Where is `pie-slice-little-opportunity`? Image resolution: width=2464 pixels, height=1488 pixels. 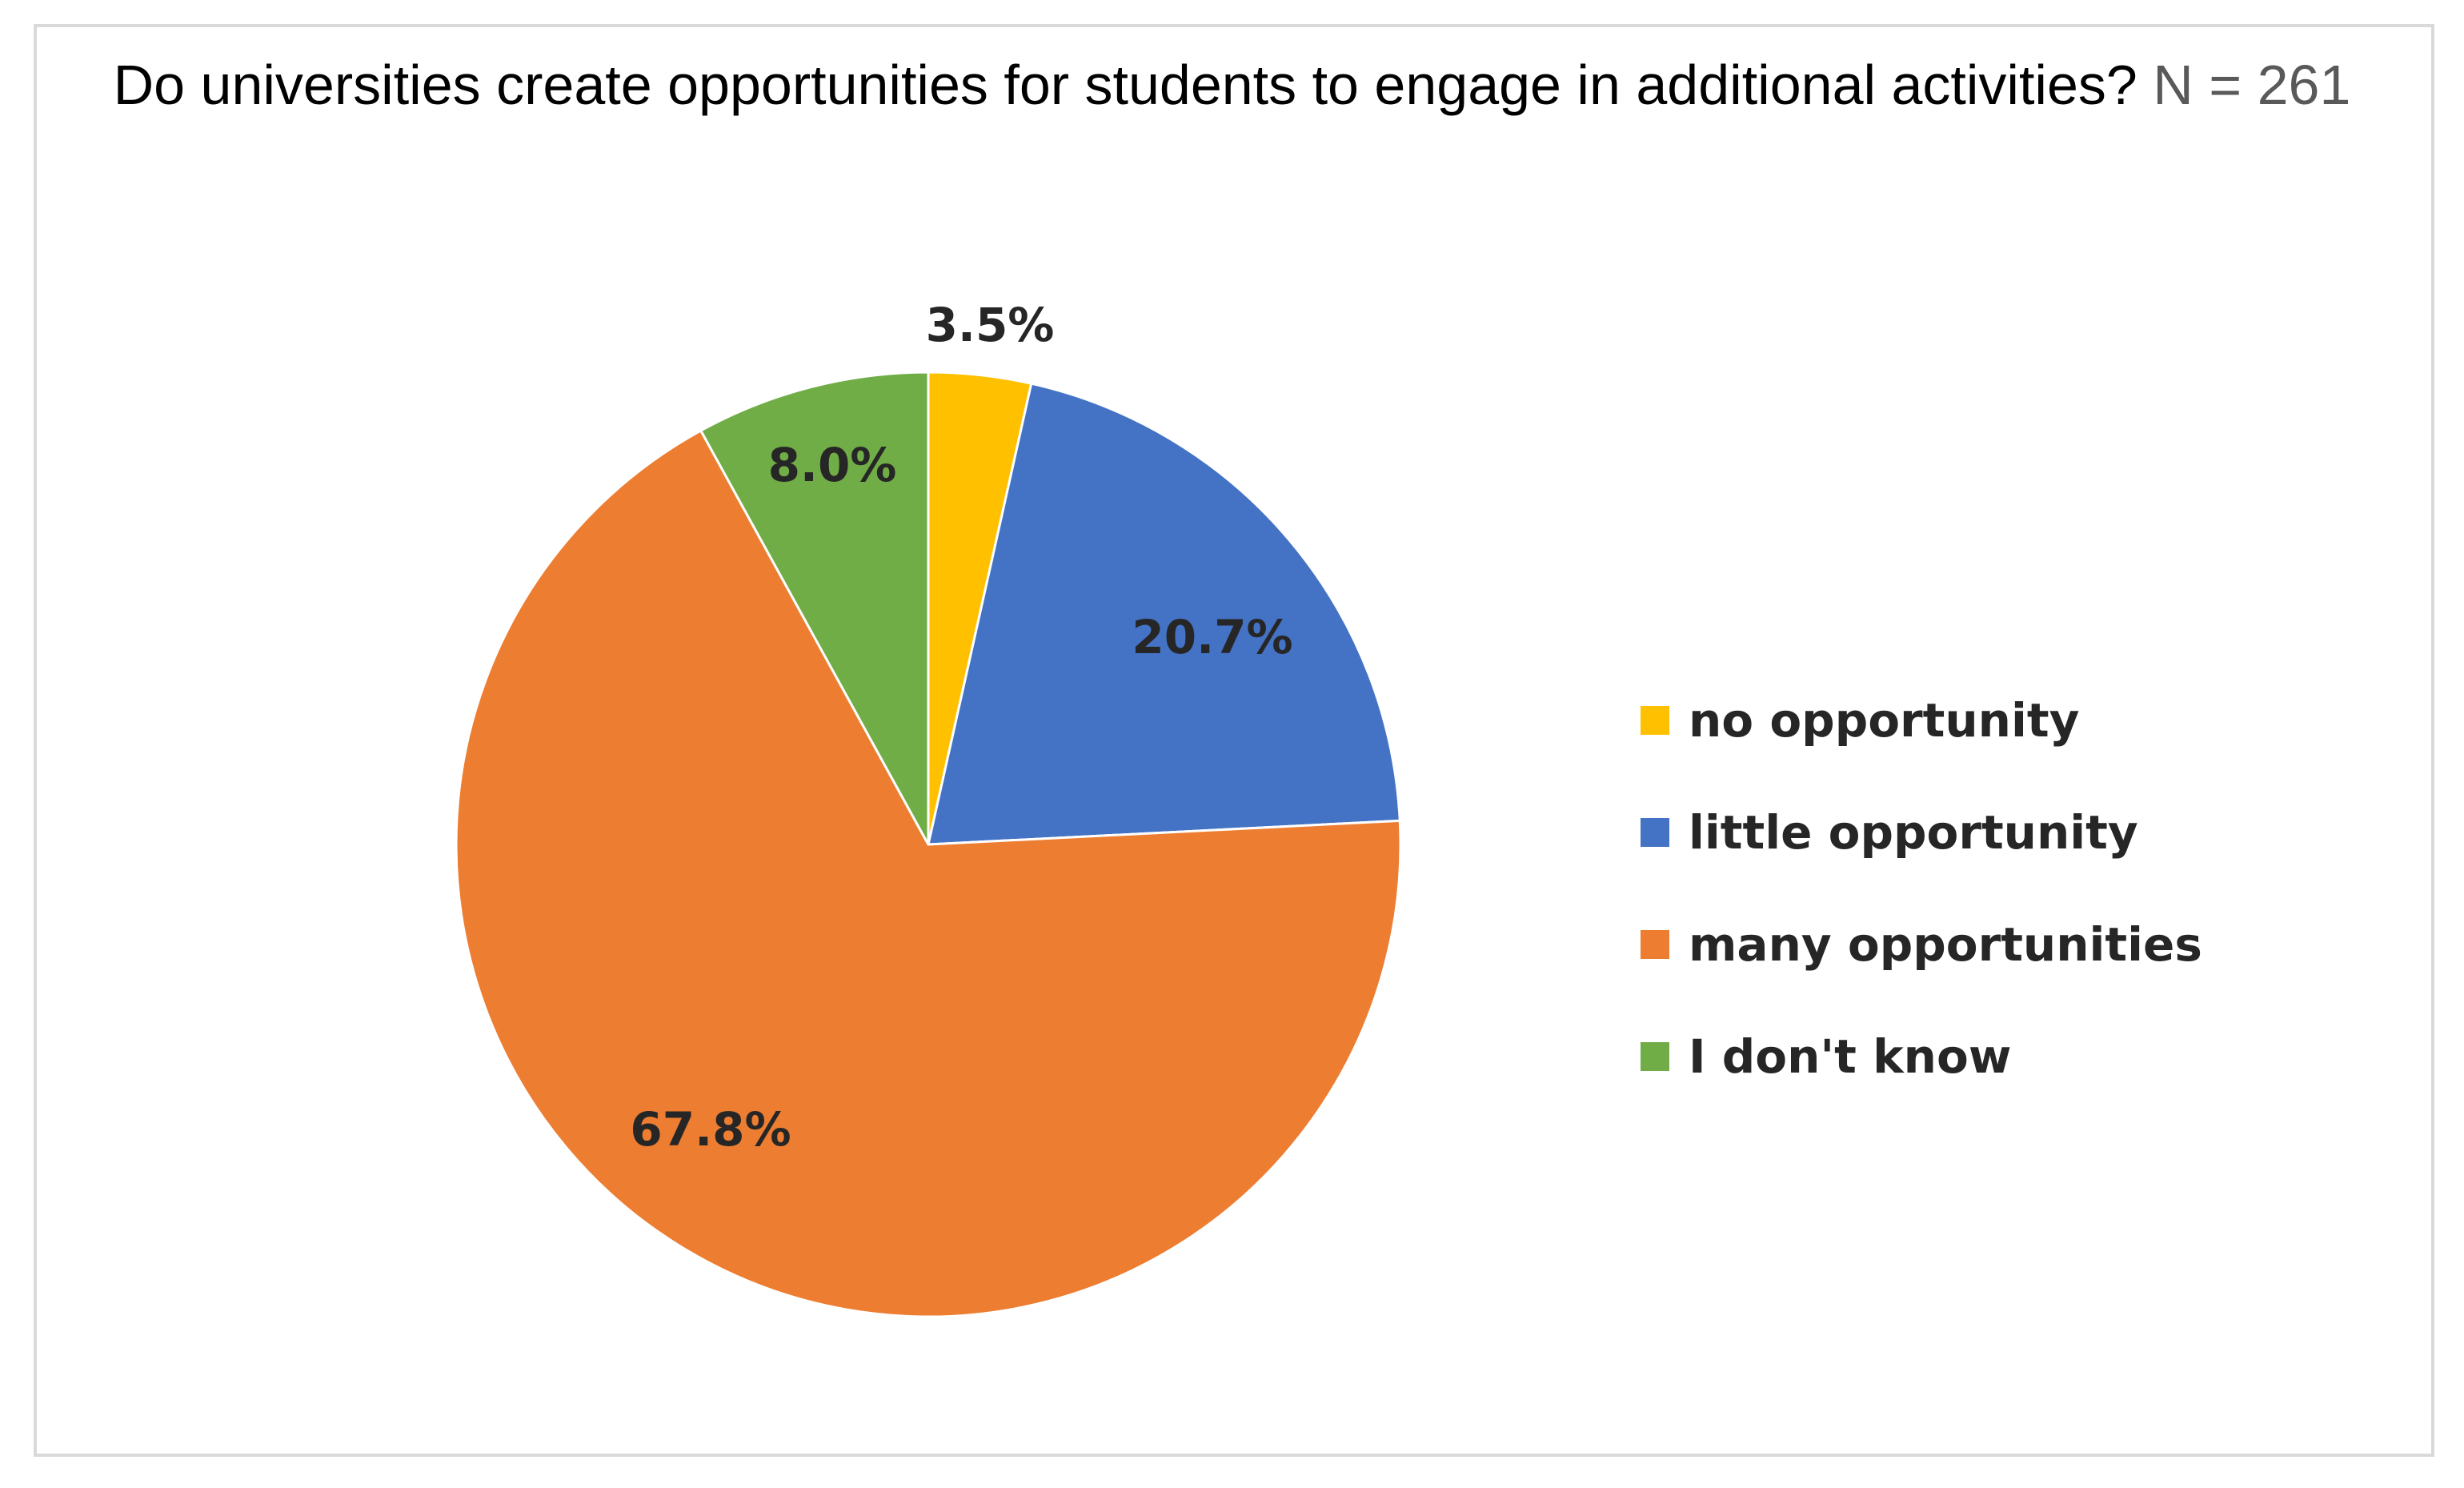
pie-slice-little-opportunity is located at coordinates (1164, 614).